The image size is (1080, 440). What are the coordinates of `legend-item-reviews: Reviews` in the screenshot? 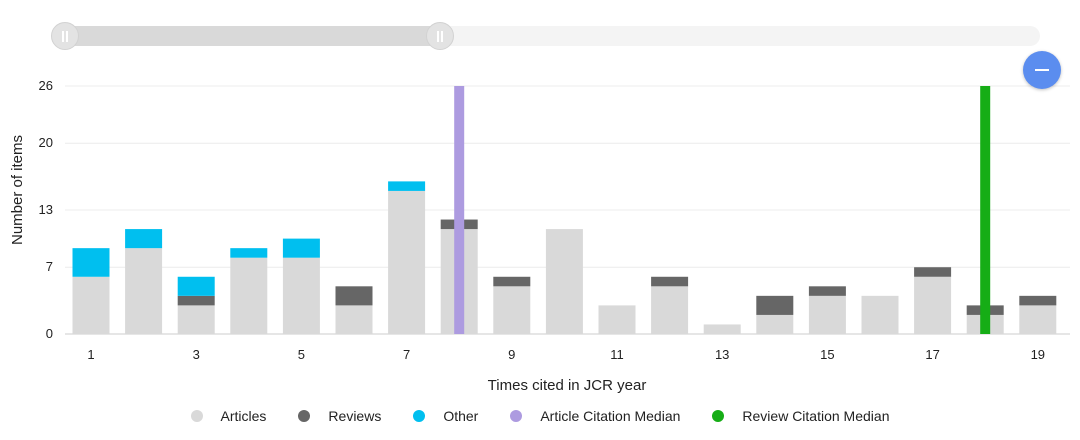 It's located at (339, 416).